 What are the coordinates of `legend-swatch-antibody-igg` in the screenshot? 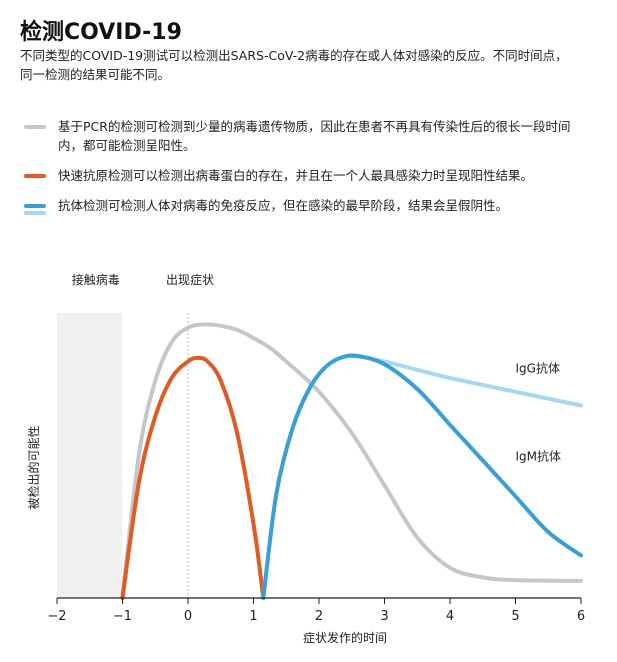 It's located at (35, 213).